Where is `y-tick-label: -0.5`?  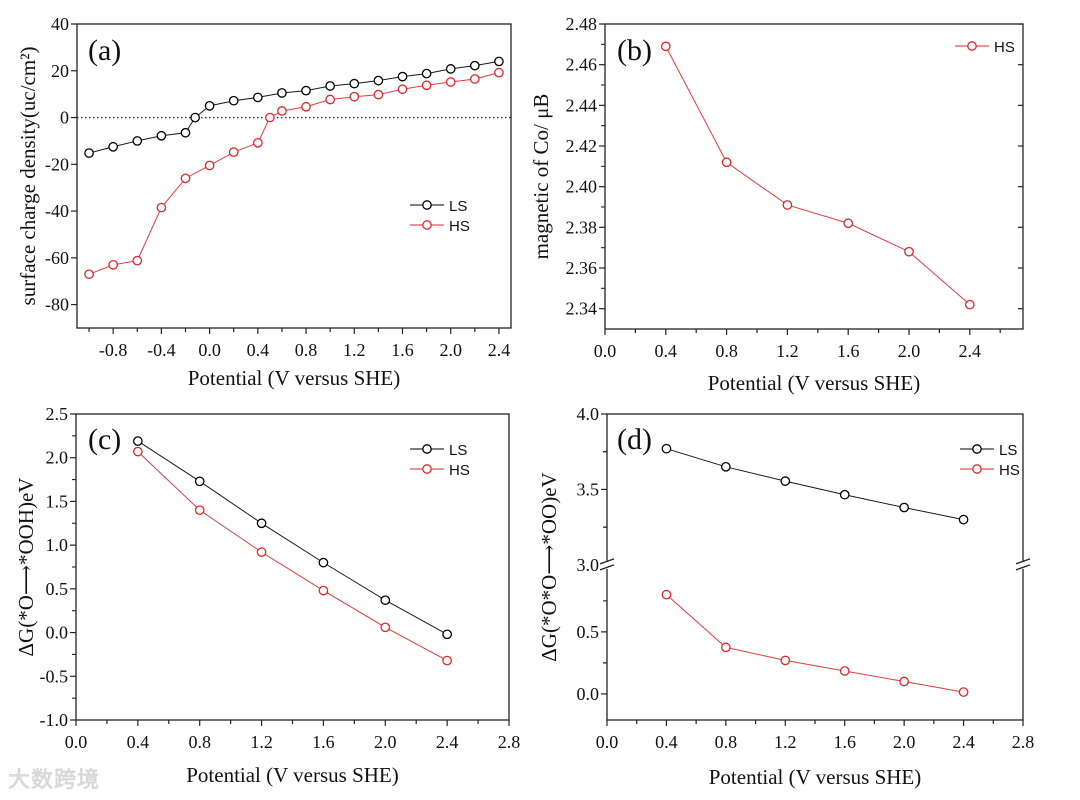
y-tick-label: -0.5 is located at coordinates (54, 676).